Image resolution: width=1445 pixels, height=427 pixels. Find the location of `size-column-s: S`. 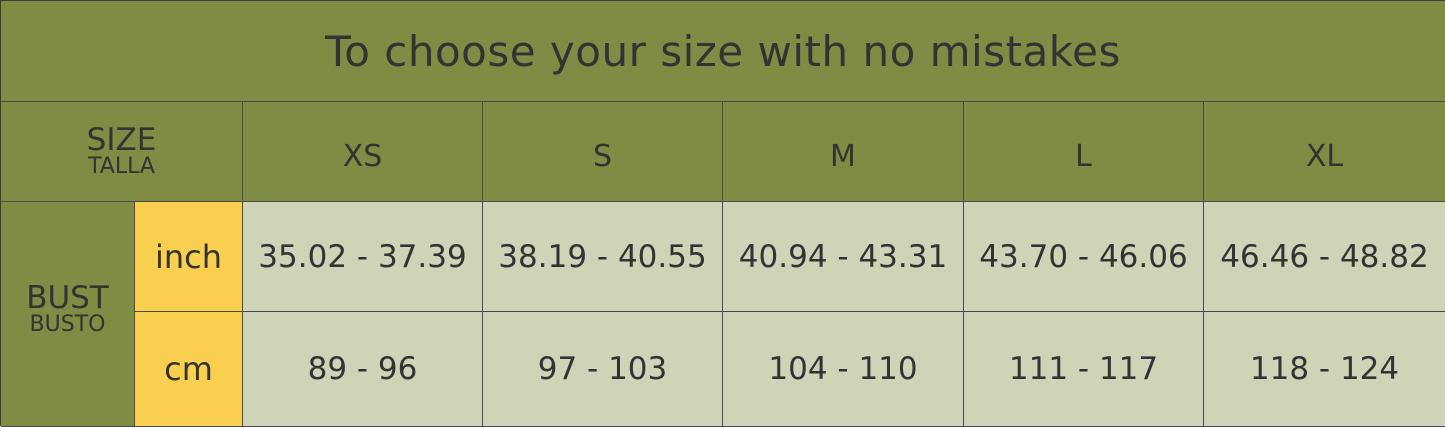

size-column-s: S is located at coordinates (603, 152).